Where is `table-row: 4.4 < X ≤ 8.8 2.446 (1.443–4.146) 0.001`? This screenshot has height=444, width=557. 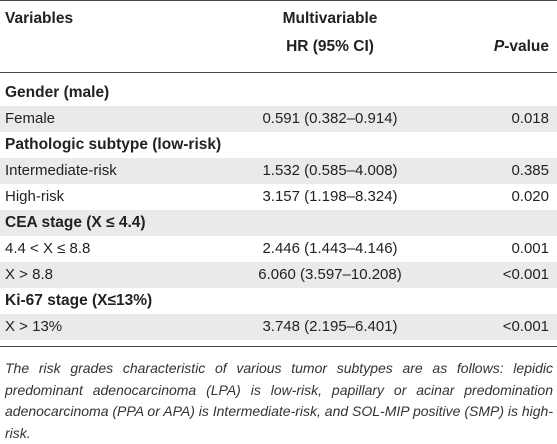
table-row: 4.4 < X ≤ 8.8 2.446 (1.443–4.146) 0.001 is located at coordinates (278, 249).